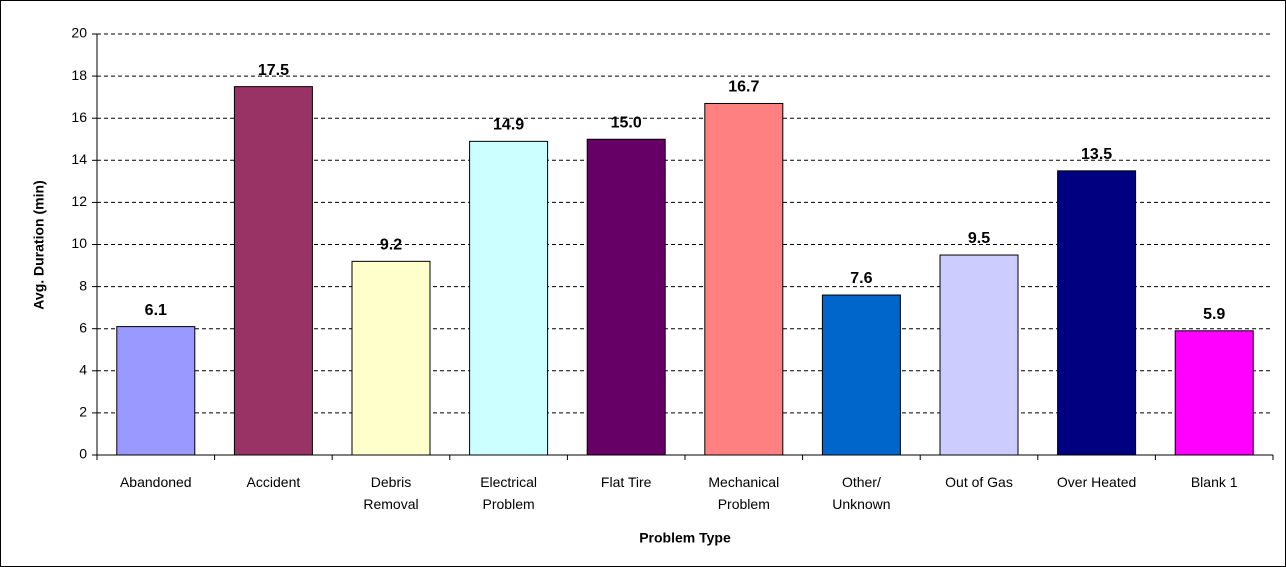  Describe the element at coordinates (83, 454) in the screenshot. I see `y-tick-label: 0` at that location.